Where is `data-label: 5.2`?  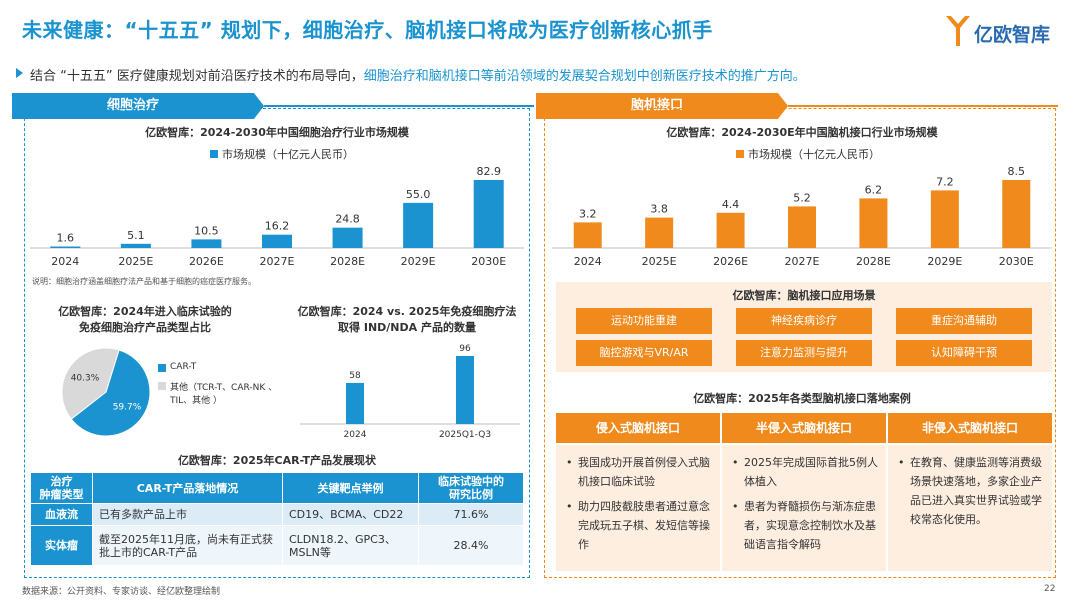 data-label: 5.2 is located at coordinates (802, 197).